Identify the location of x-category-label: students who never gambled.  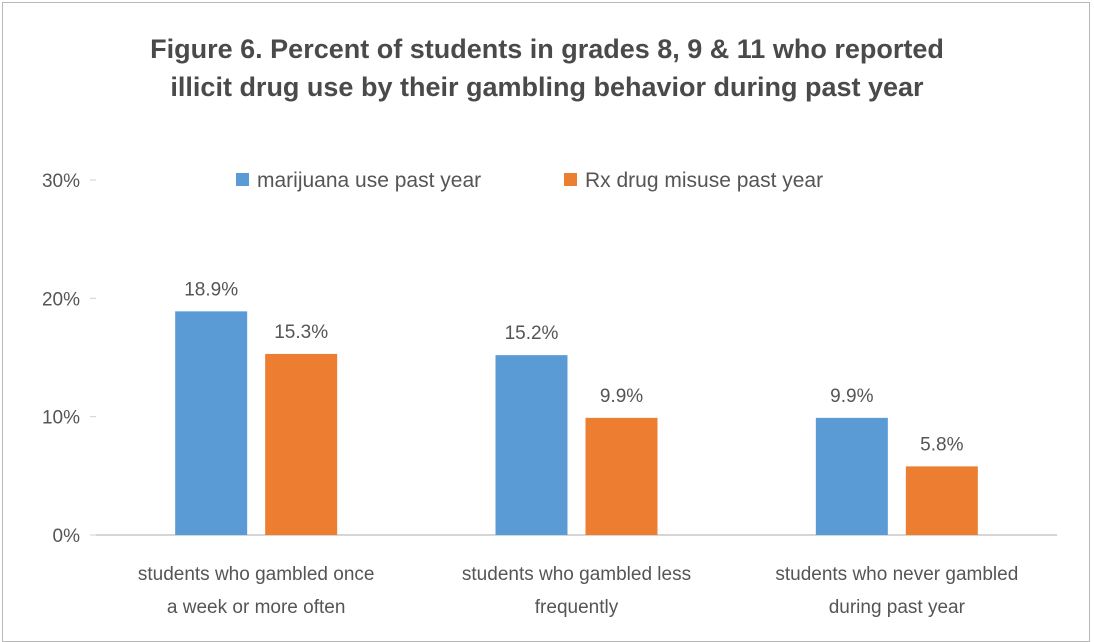
(896, 574).